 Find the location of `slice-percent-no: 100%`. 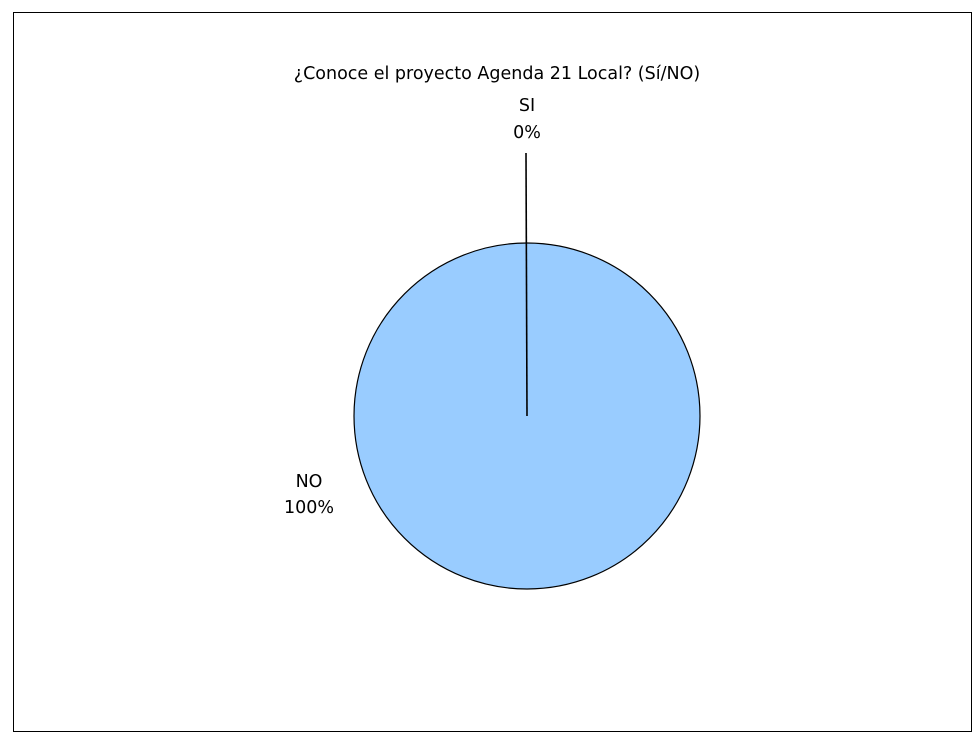

slice-percent-no: 100% is located at coordinates (309, 508).